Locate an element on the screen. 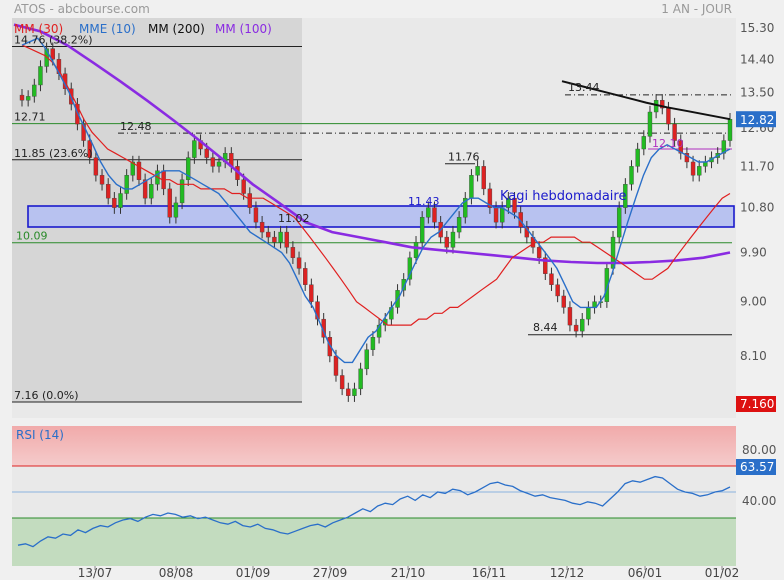 The height and width of the screenshot is (580, 784). last-price-label: 12.82 is located at coordinates (757, 120).